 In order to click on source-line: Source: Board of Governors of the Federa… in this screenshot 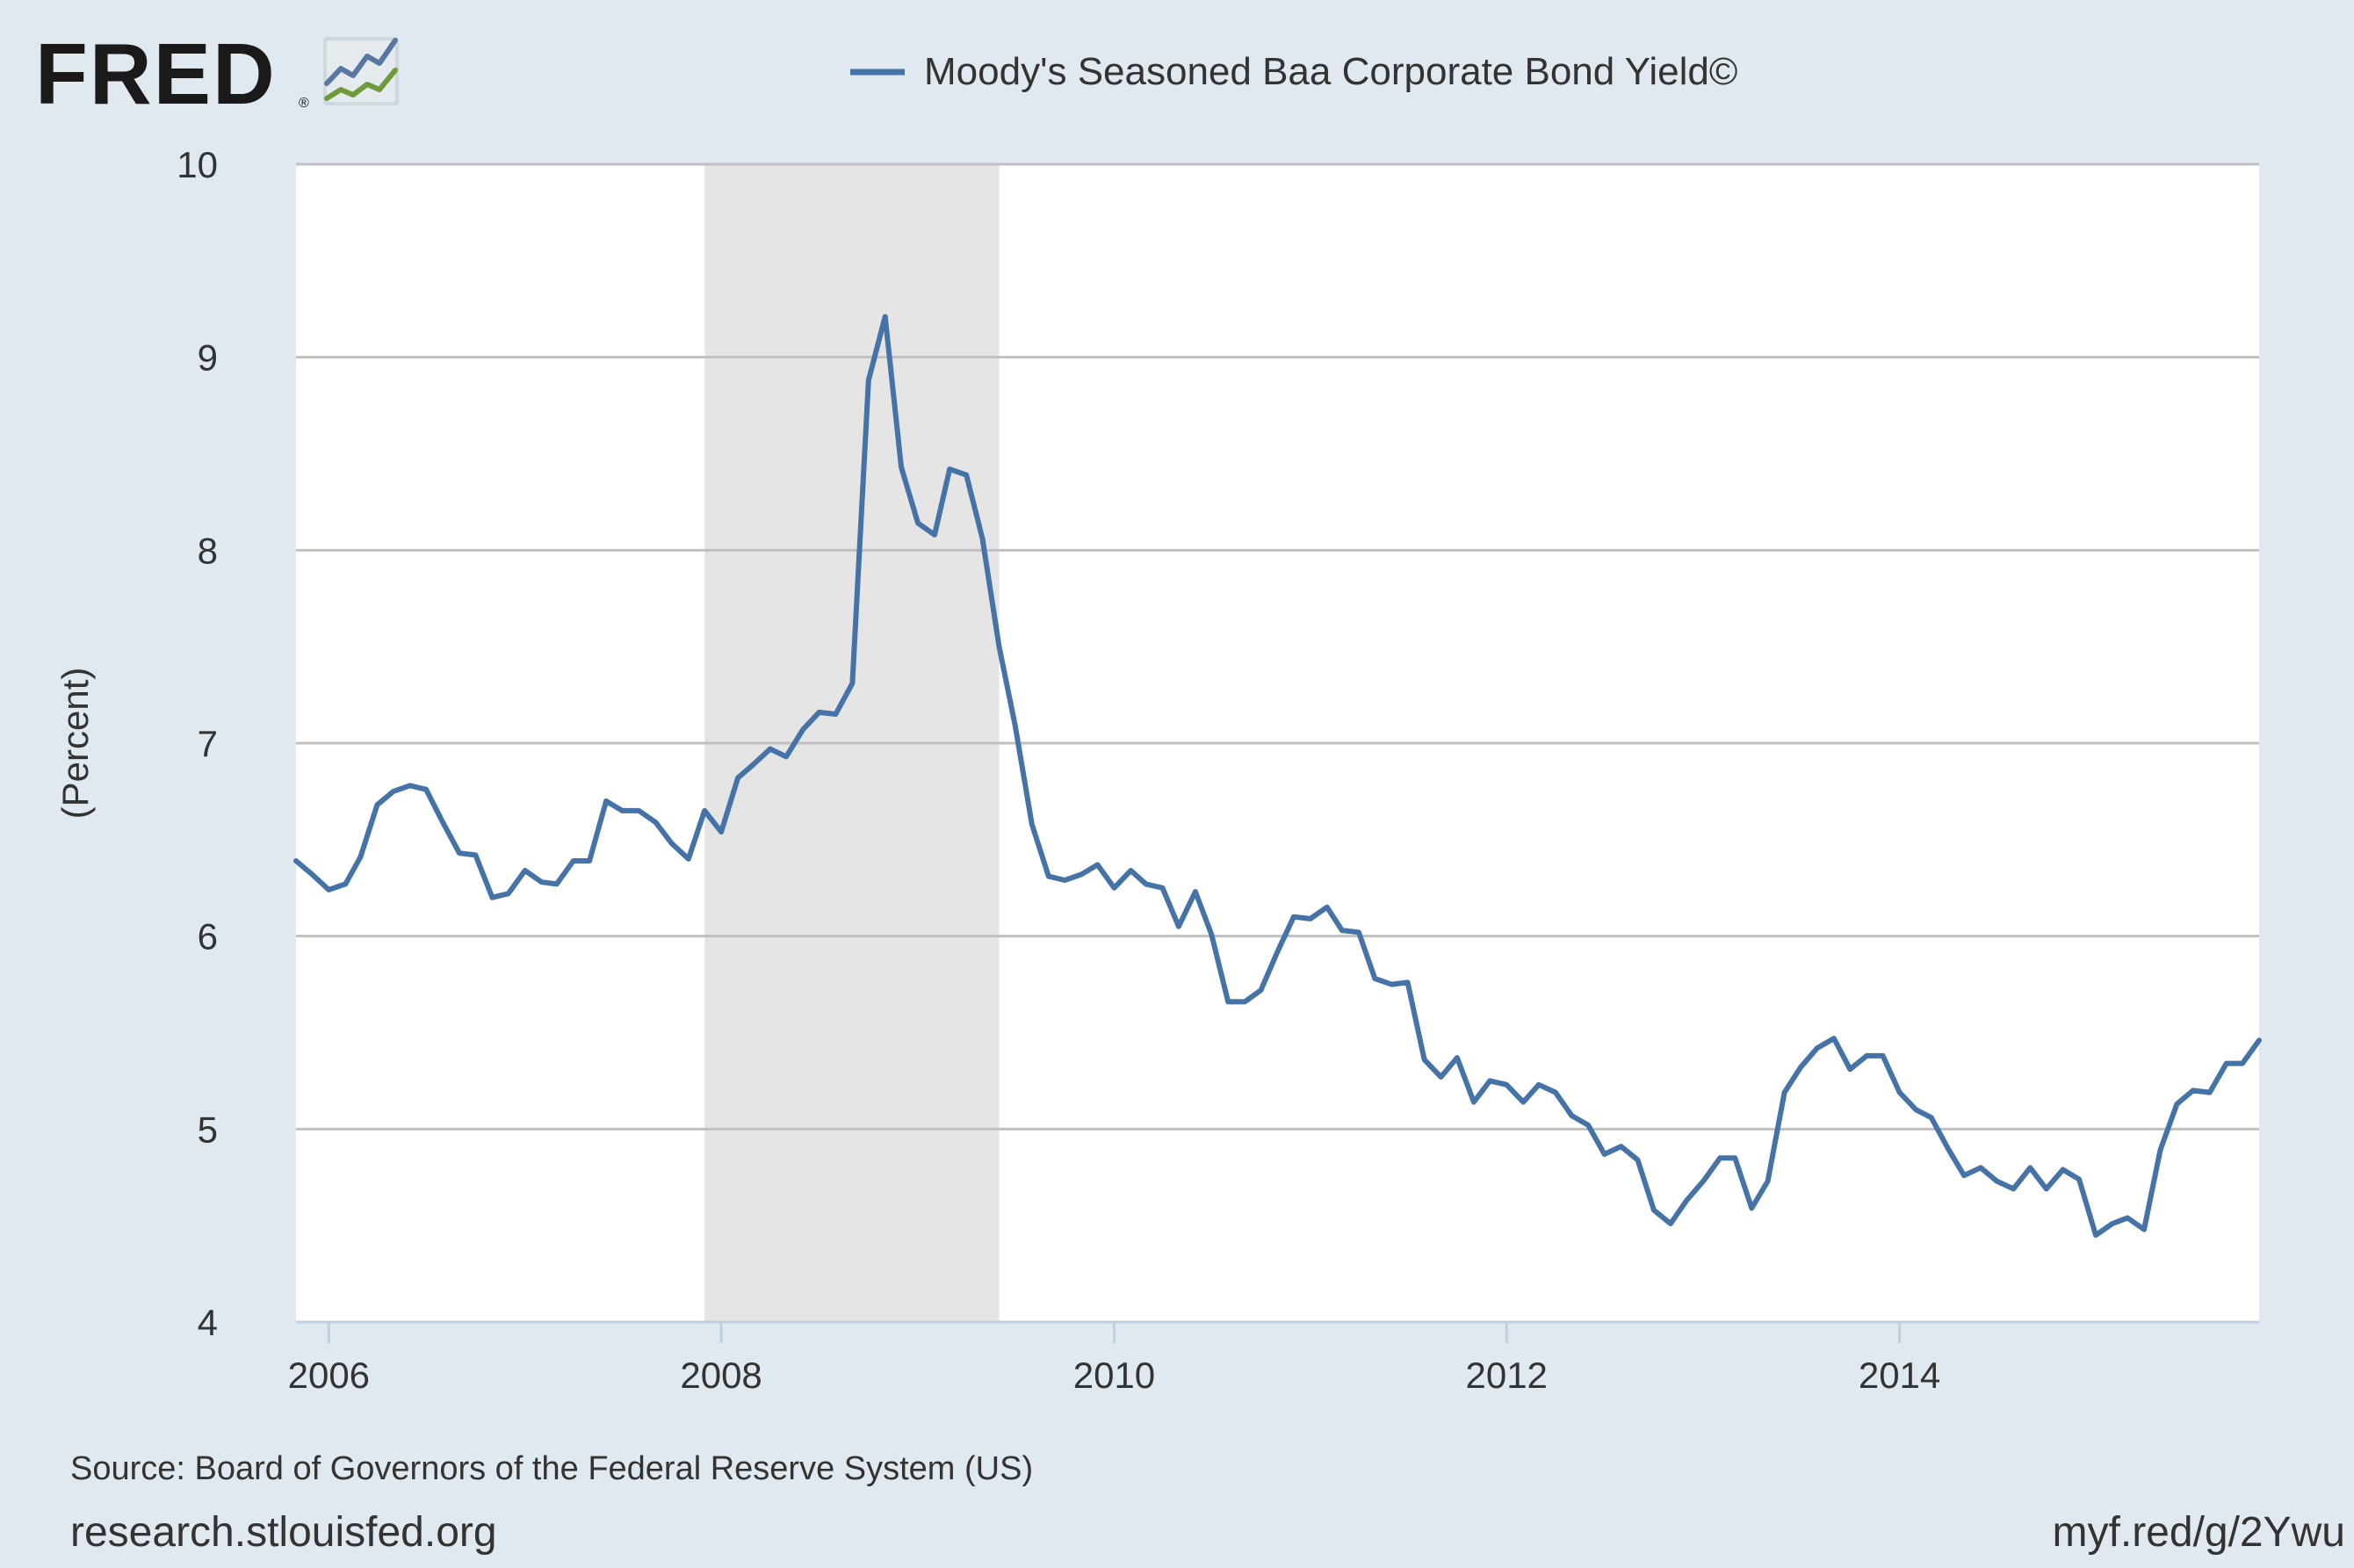, I will do `click(552, 1468)`.